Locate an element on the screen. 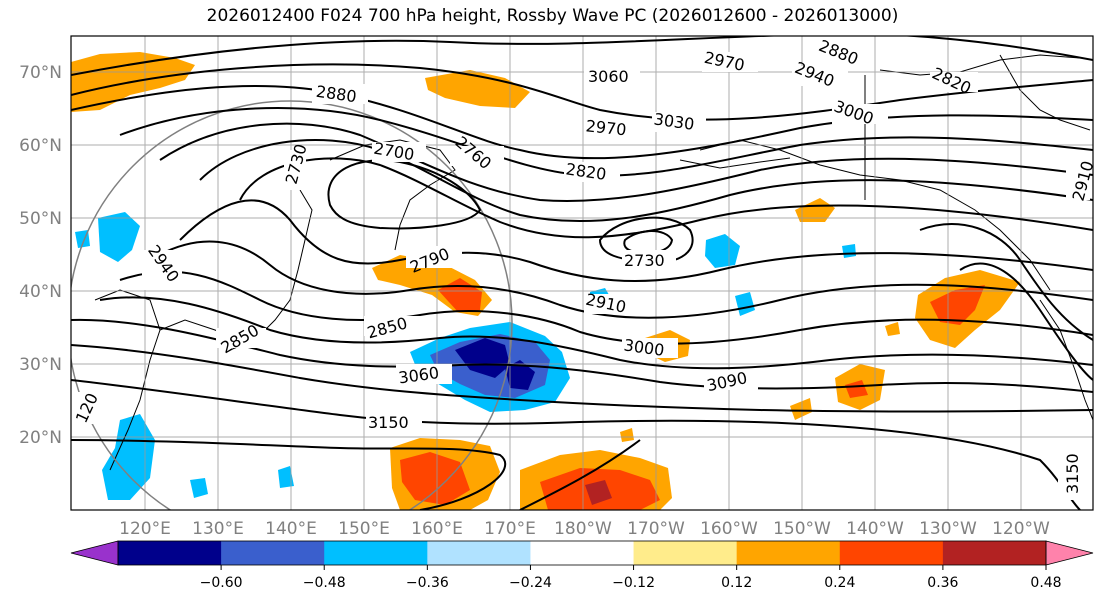 The height and width of the screenshot is (604, 1105). contour-label: 2730 is located at coordinates (644, 260).